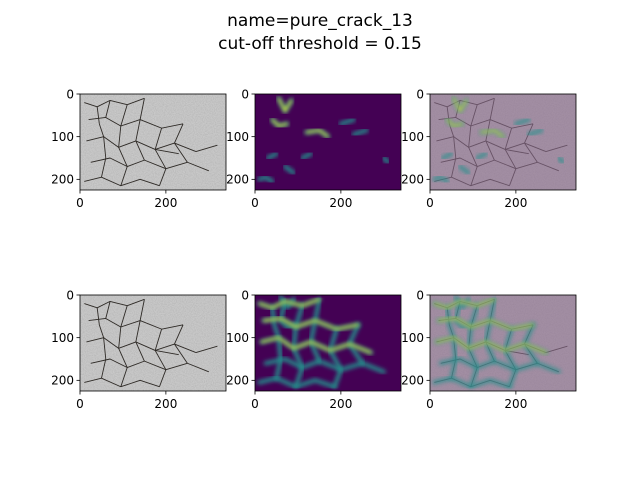  I want to click on overlay-tint, so click(503, 142).